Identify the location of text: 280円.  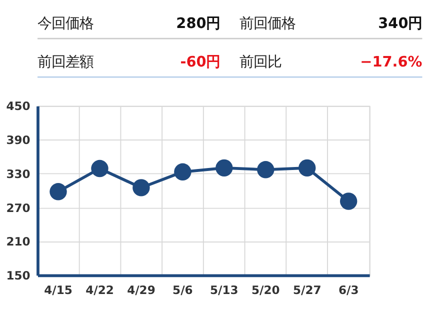
(198, 24).